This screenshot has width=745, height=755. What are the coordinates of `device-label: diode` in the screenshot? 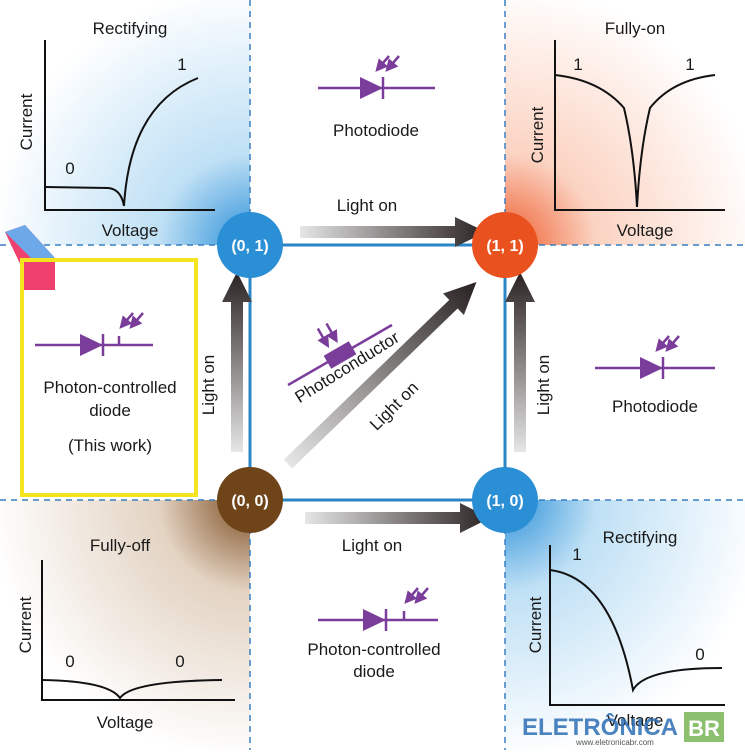 It's located at (374, 671).